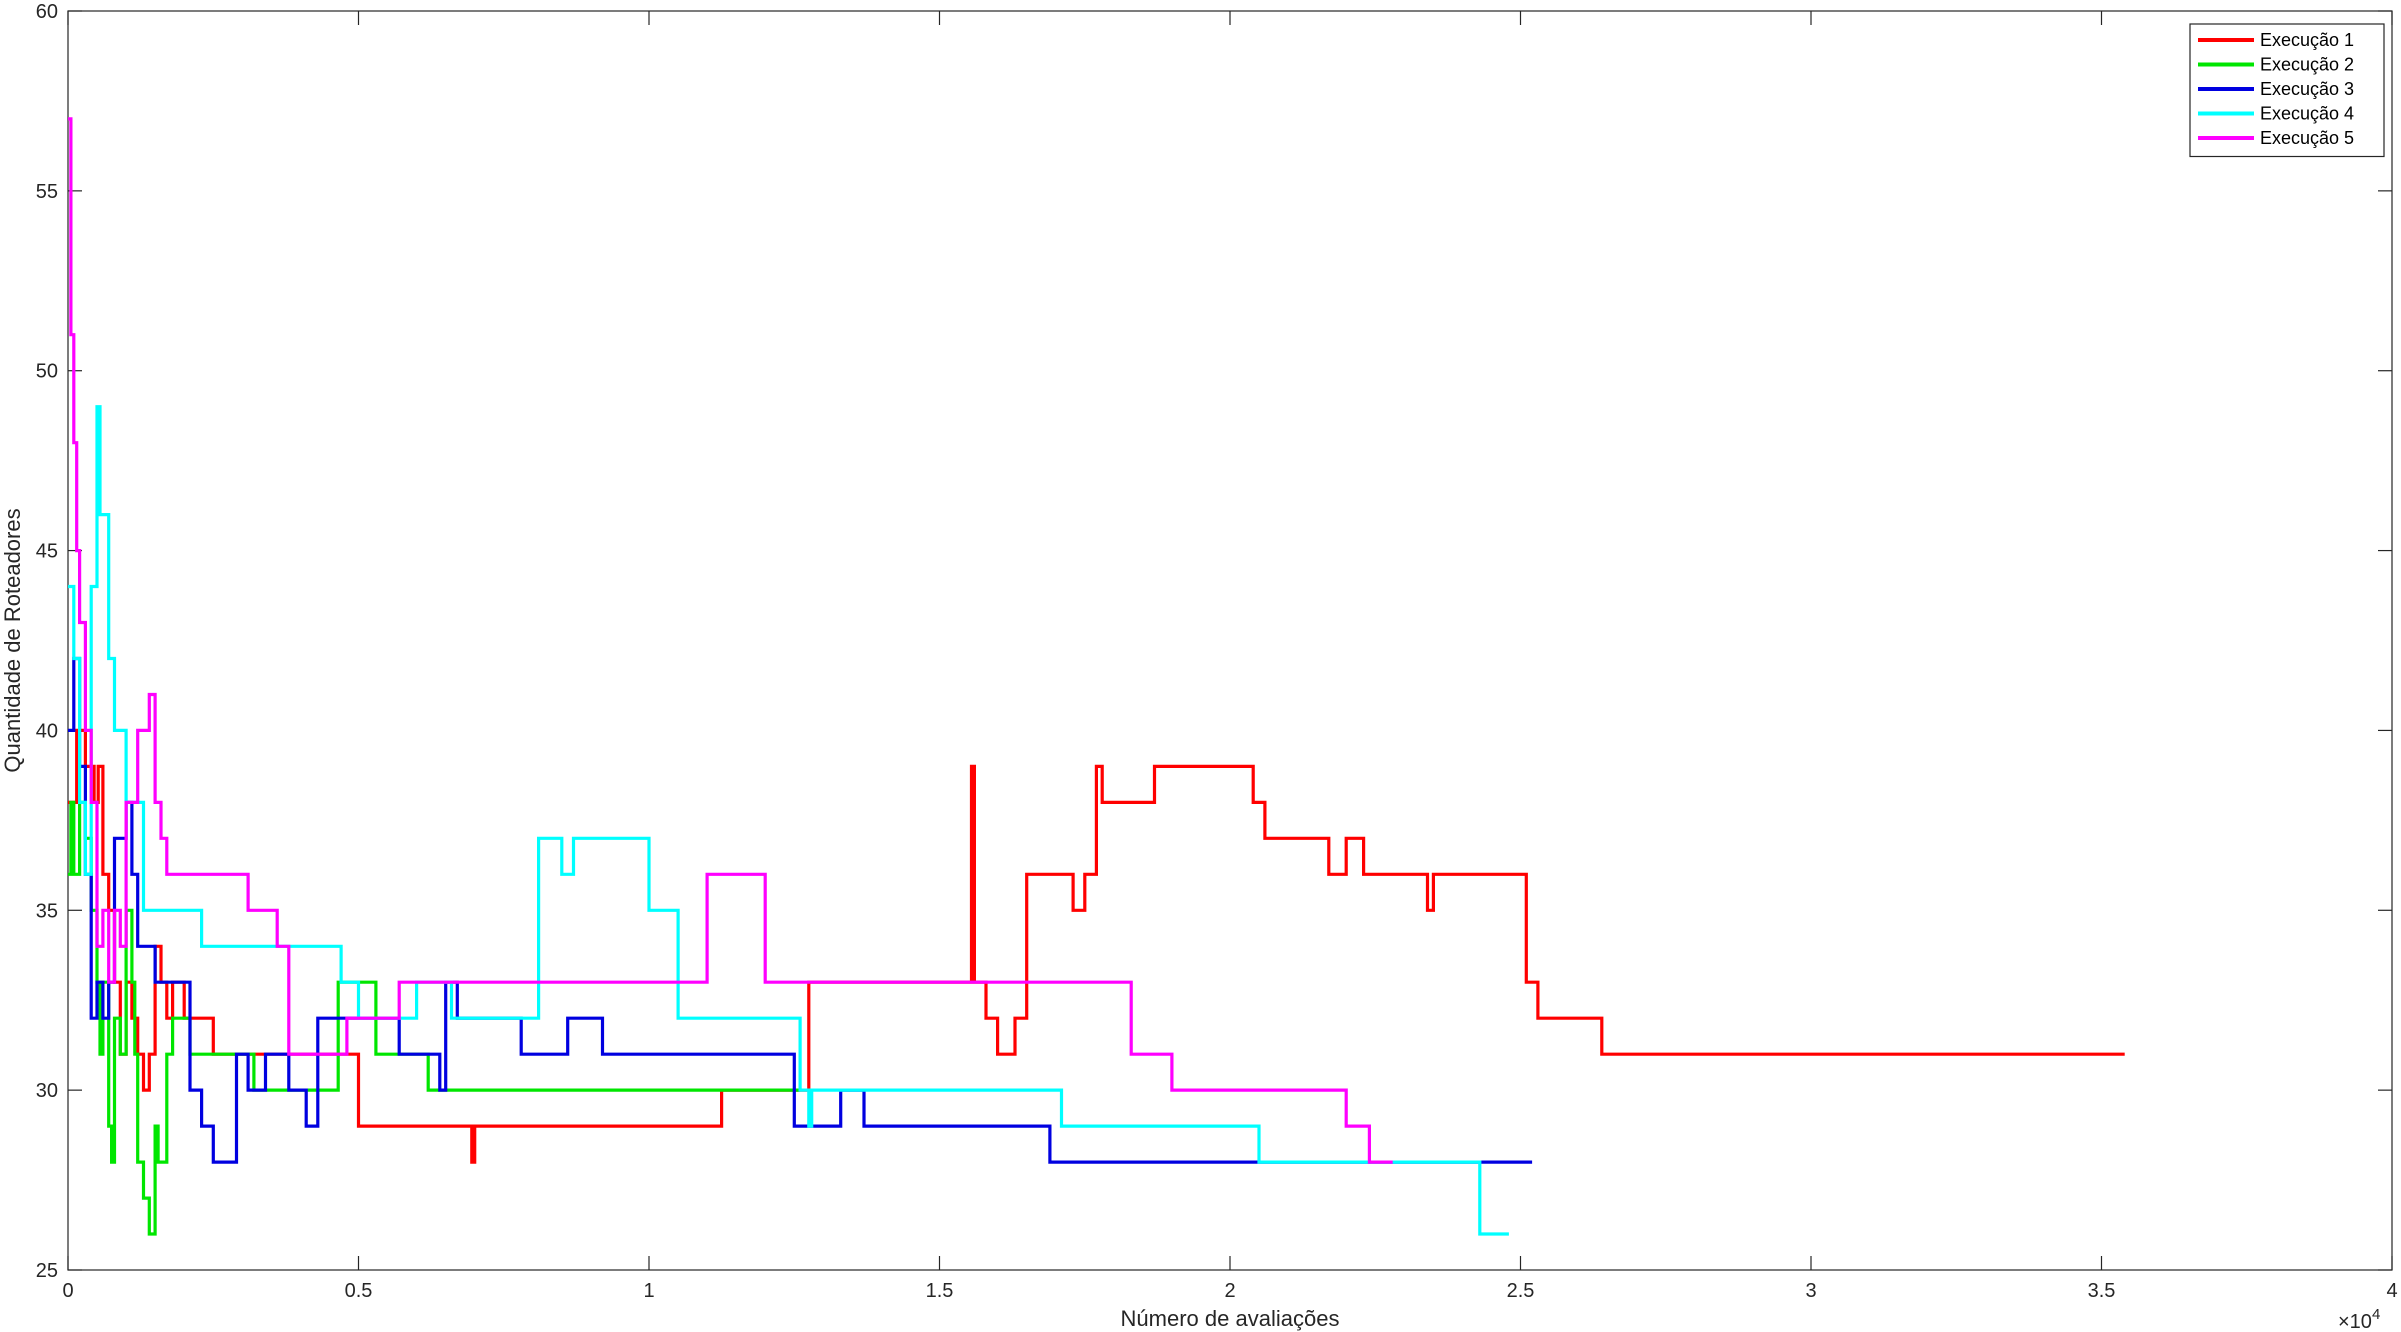 The width and height of the screenshot is (2401, 1332). Describe the element at coordinates (359, 1291) in the screenshot. I see `x-tick-label: 0.5` at that location.